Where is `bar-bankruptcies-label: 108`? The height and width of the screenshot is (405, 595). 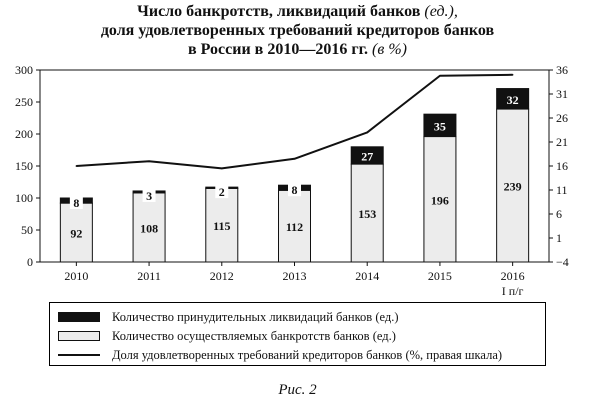 bar-bankruptcies-label: 108 is located at coordinates (149, 228).